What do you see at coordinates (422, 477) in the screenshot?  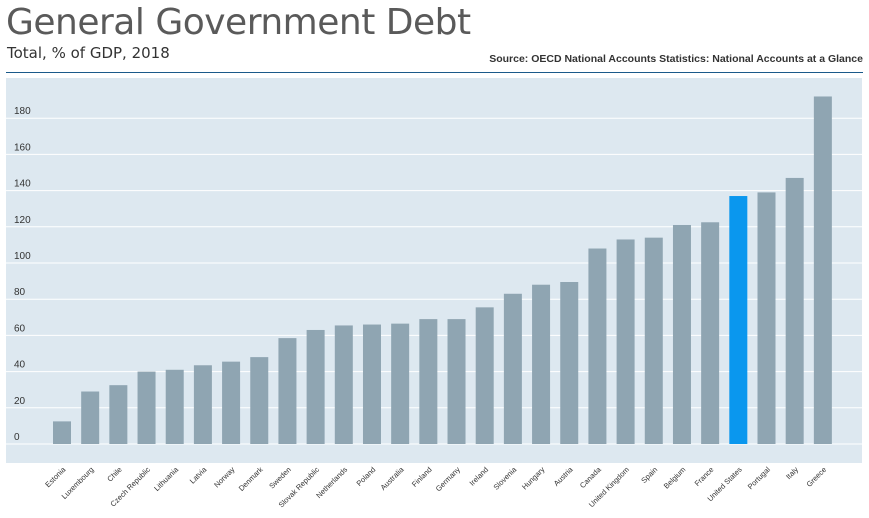 I see `x-category-label: Finland` at bounding box center [422, 477].